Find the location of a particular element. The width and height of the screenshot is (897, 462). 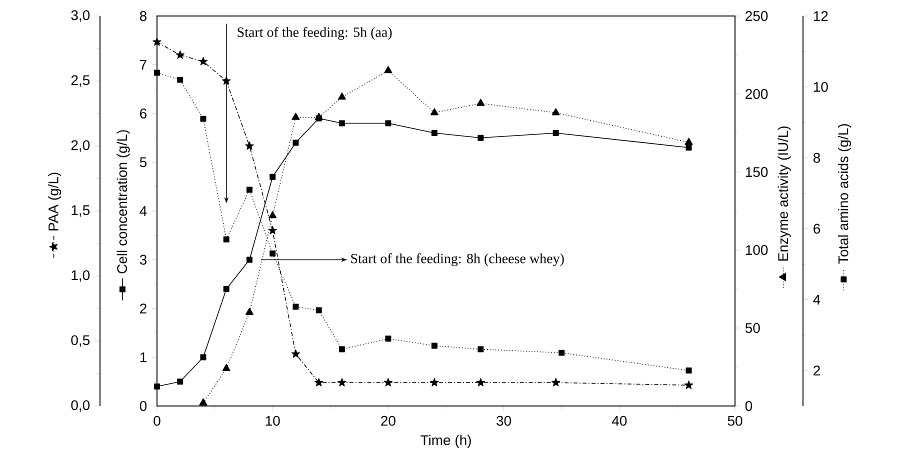

y-tick-label: 7 is located at coordinates (143, 65).